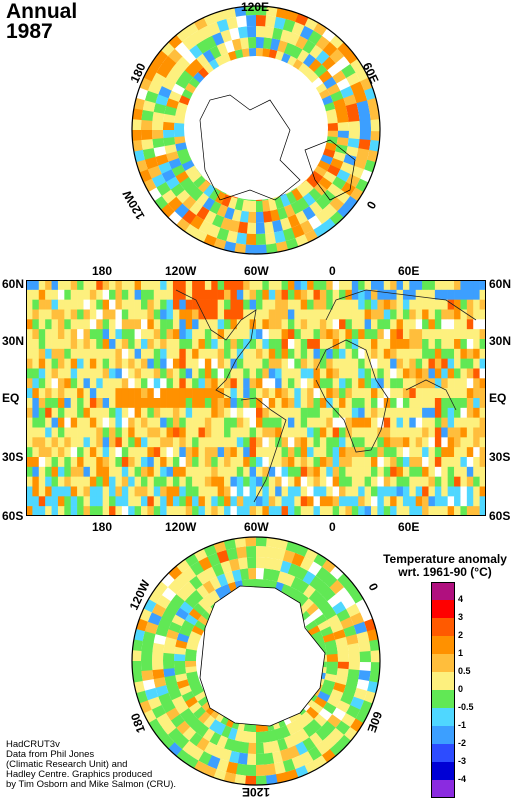  What do you see at coordinates (461, 599) in the screenshot?
I see `legend-tick-label: 4` at bounding box center [461, 599].